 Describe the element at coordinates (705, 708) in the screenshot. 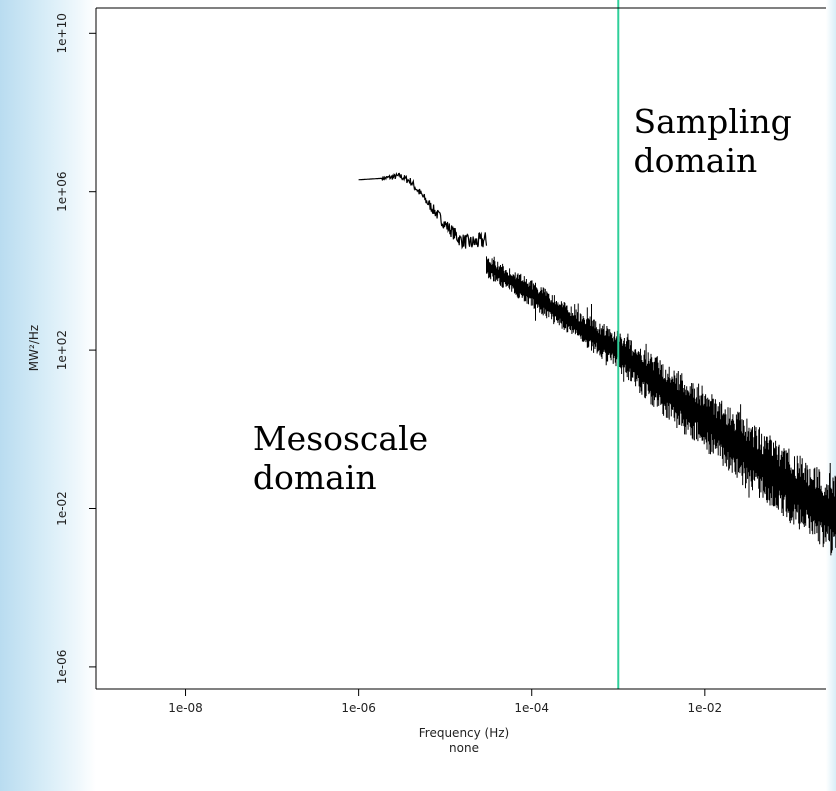

I see `x-tick-label: 1e-02` at that location.